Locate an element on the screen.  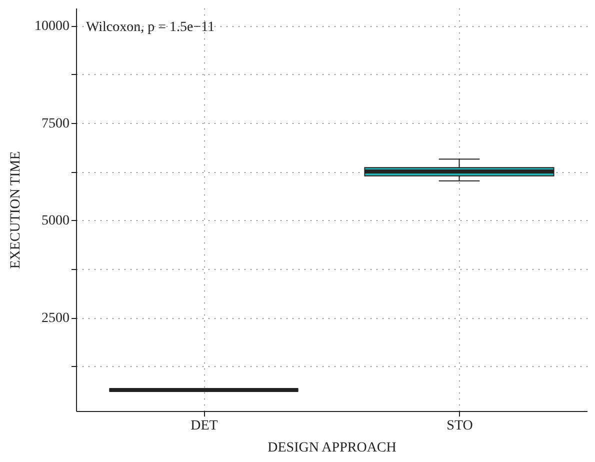
x-tick-label: STO is located at coordinates (459, 426).